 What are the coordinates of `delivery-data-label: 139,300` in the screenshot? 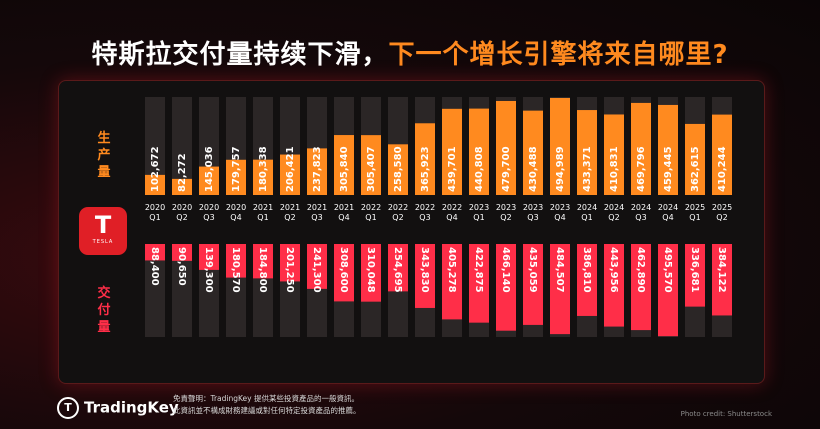 It's located at (208, 270).